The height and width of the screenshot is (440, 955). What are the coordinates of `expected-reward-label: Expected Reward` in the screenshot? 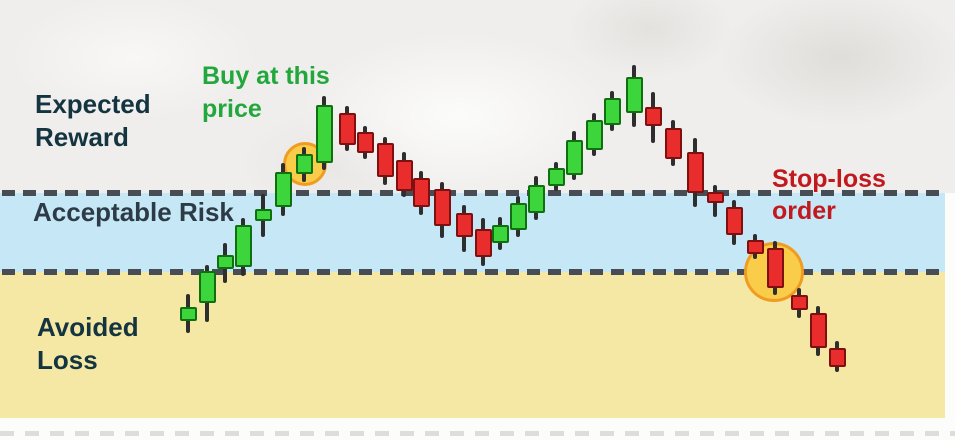 It's located at (93, 120).